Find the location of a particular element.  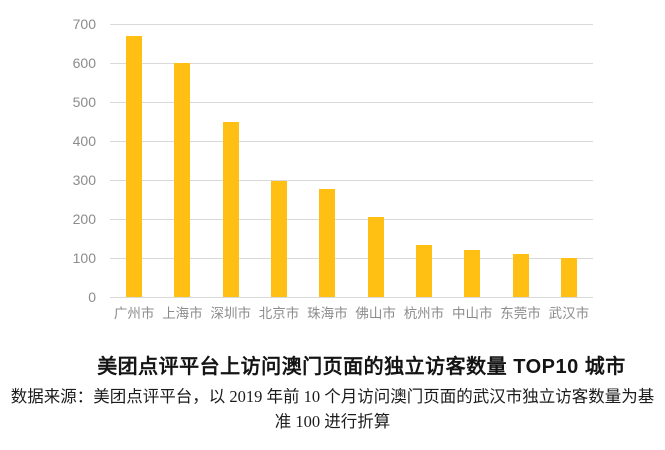

x-axis-tick-label: 佛山市 is located at coordinates (375, 313).